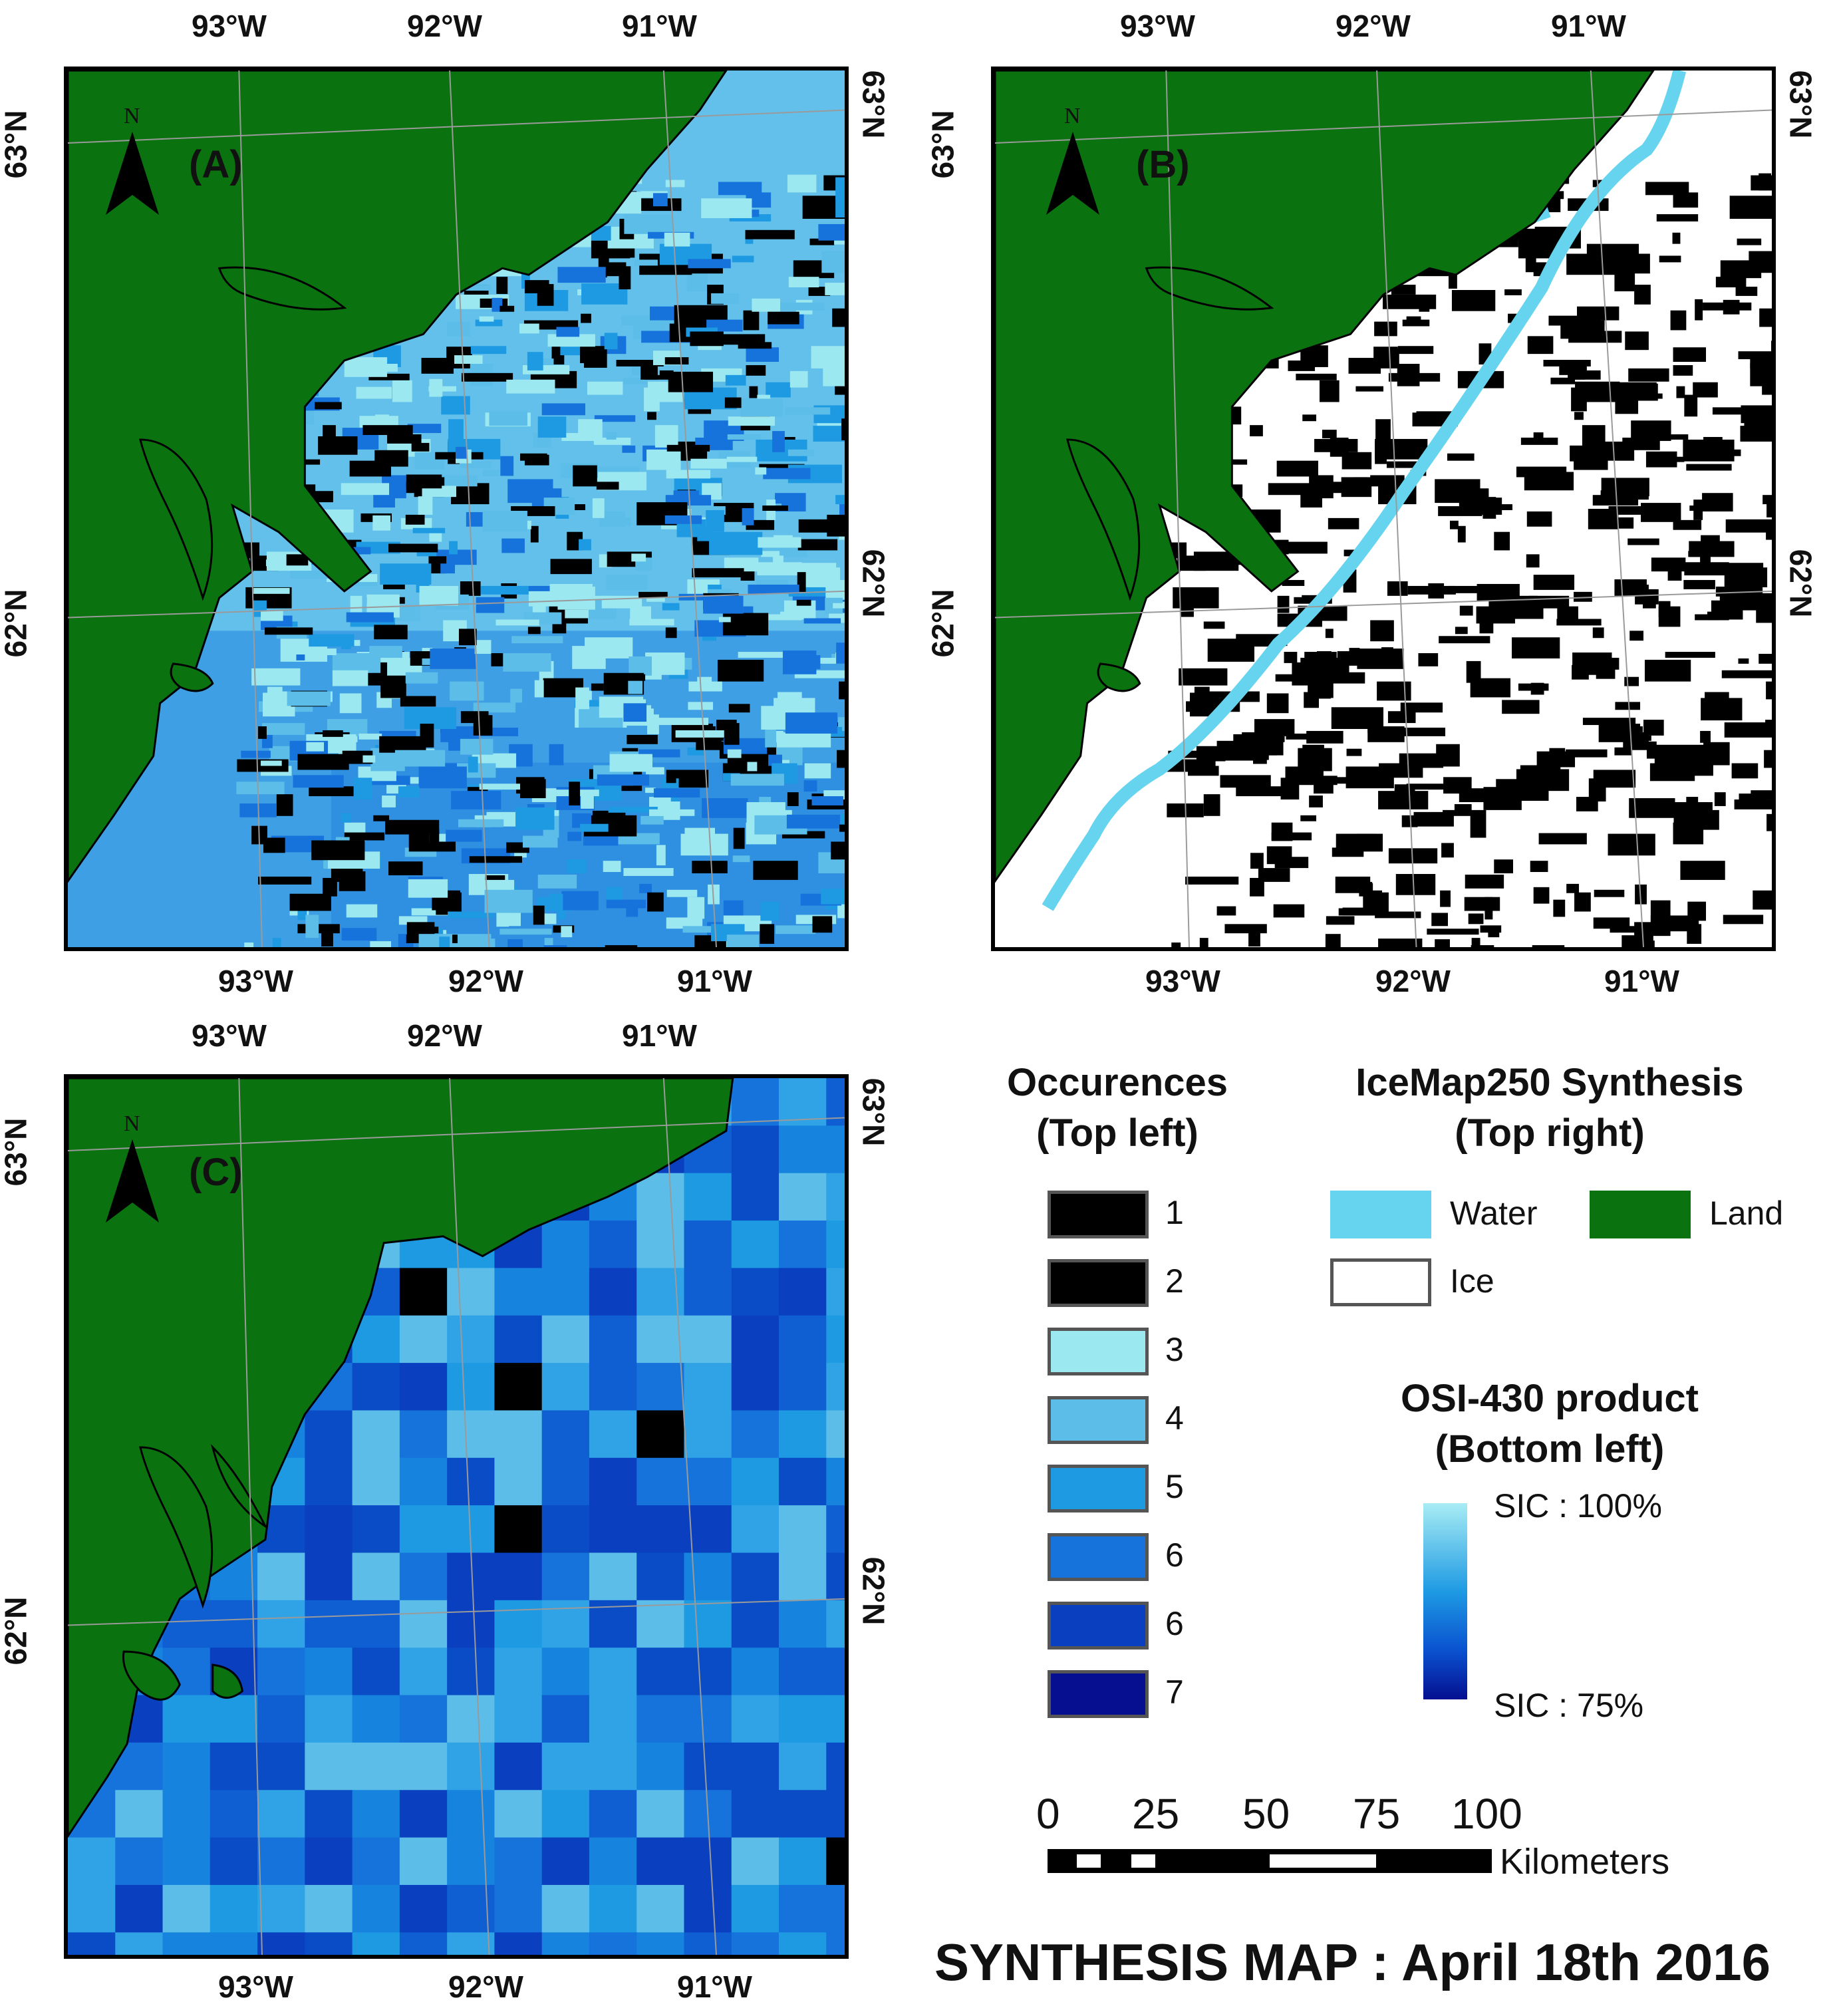 This screenshot has height=2016, width=1835. I want to click on sic-gradient-bar, so click(1445, 1601).